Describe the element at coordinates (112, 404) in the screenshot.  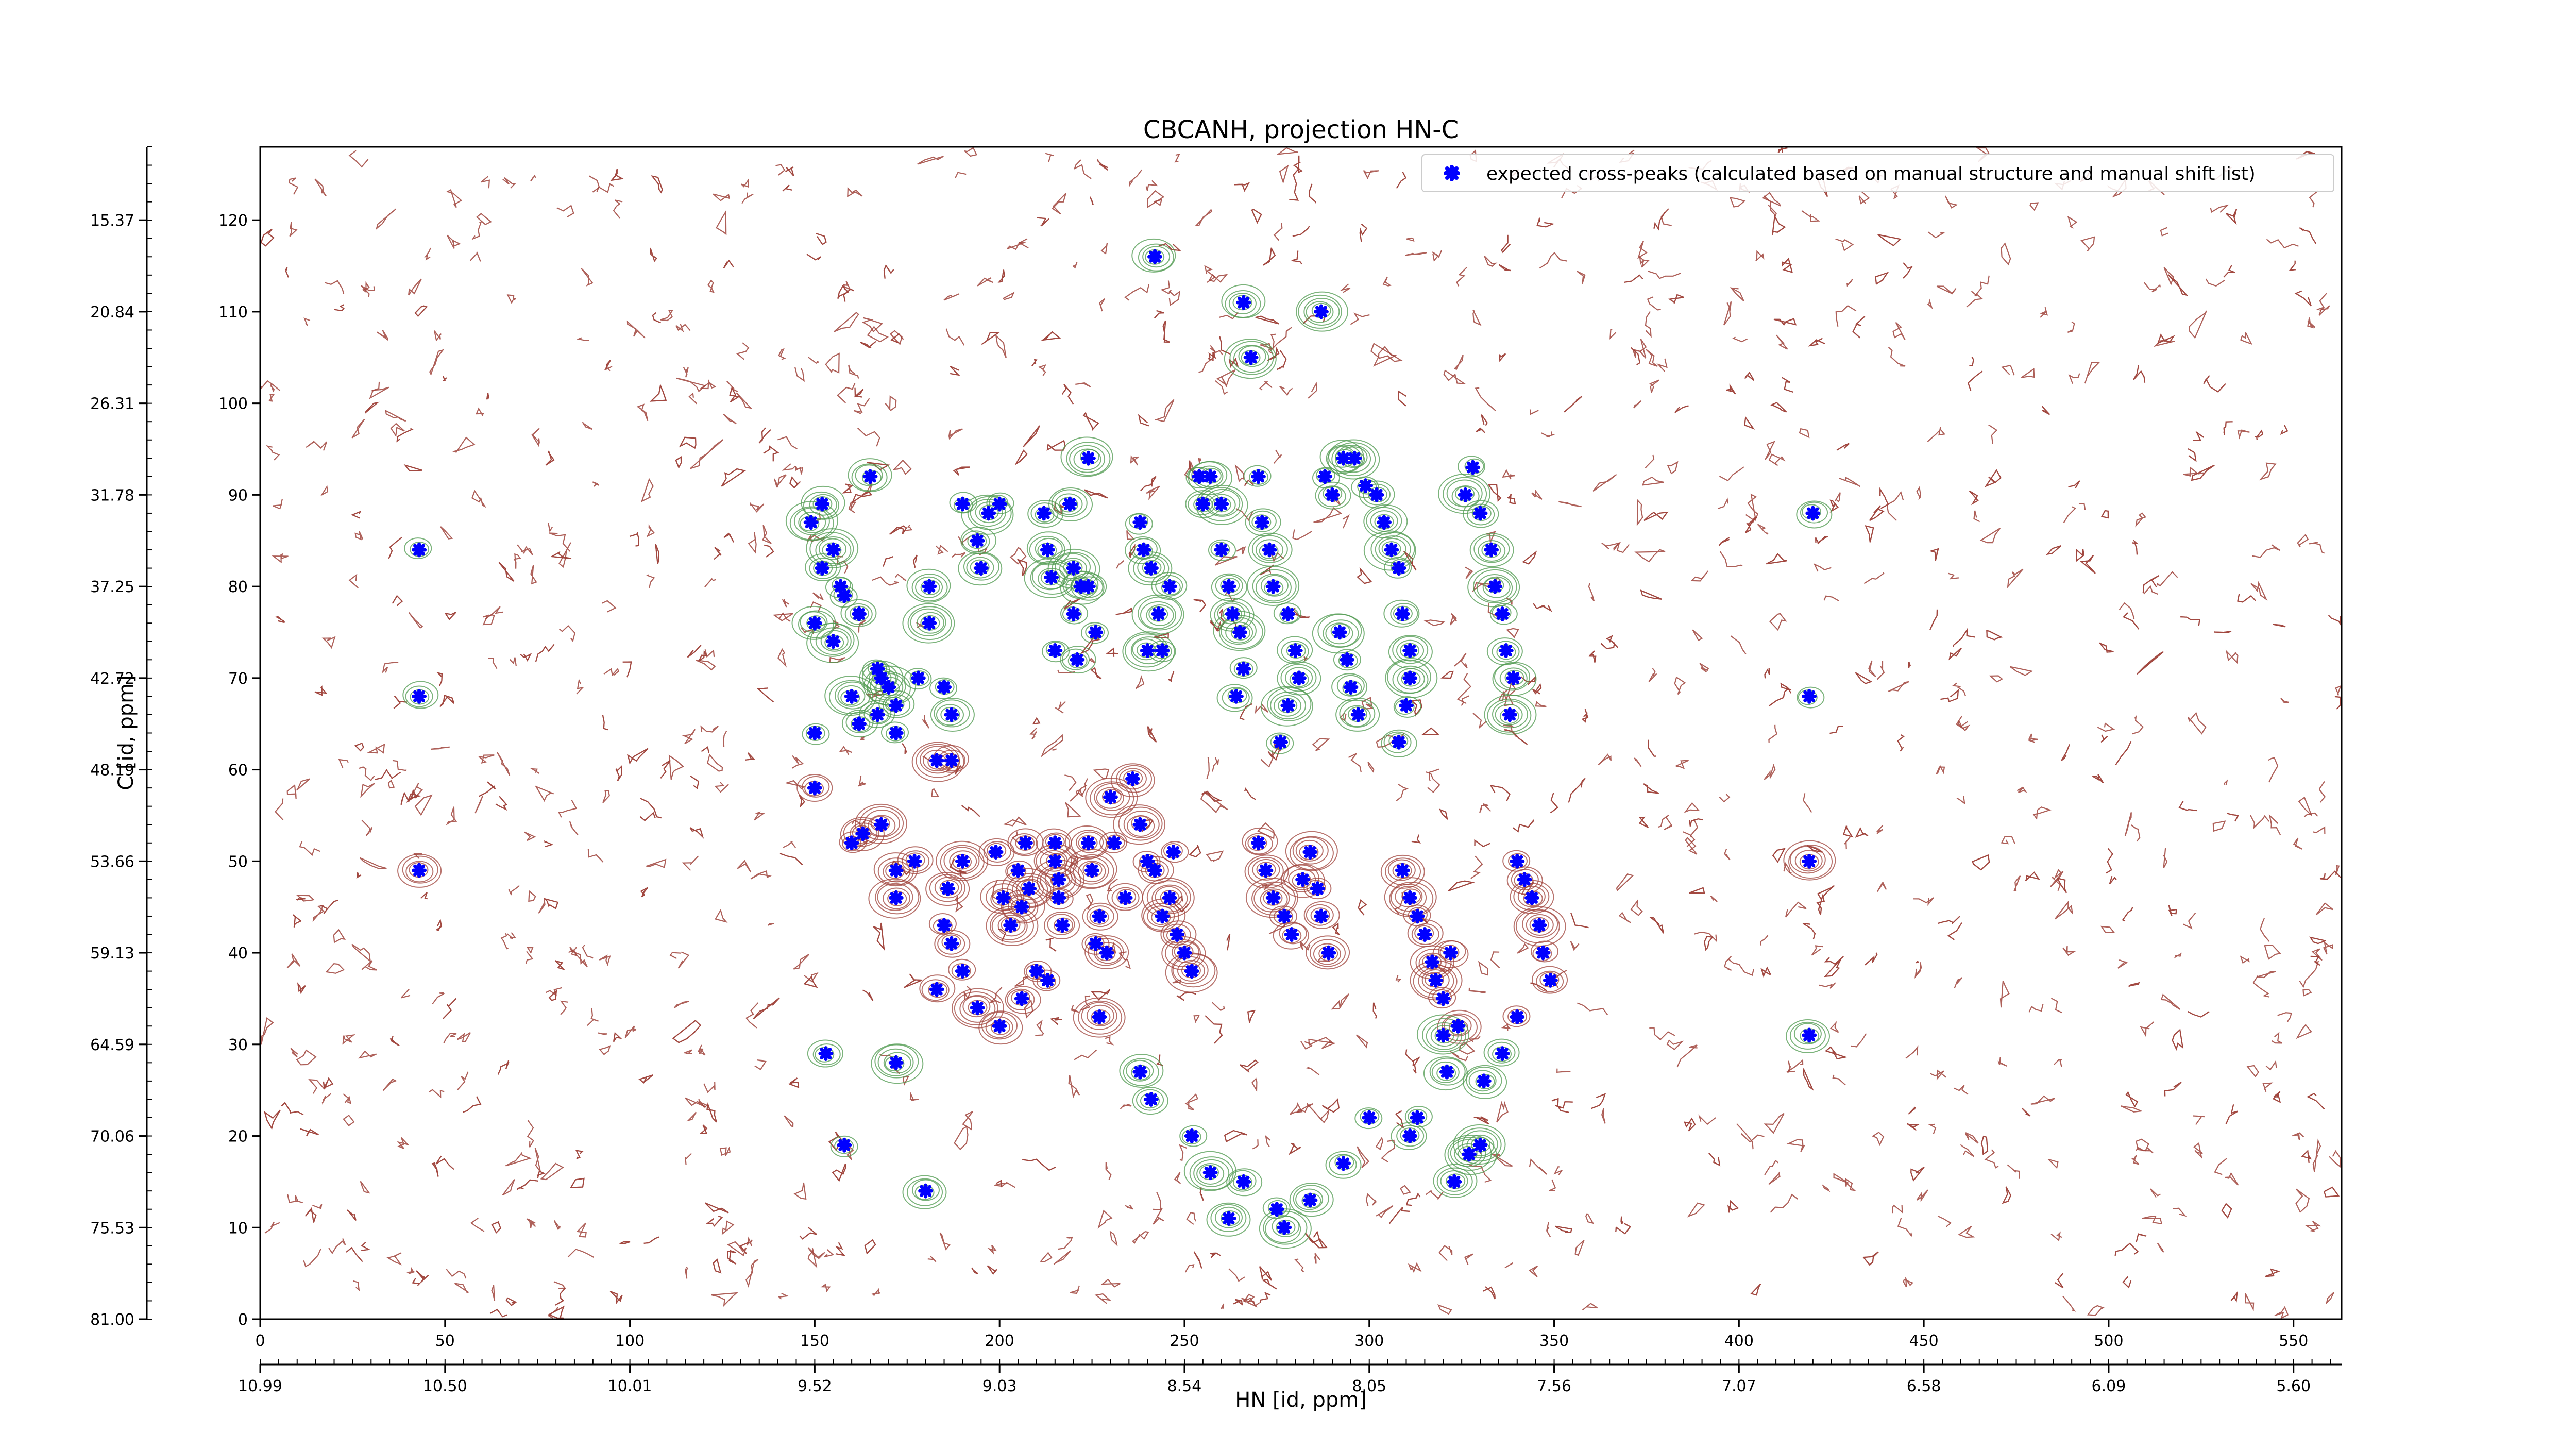
I see `y-ppm-tick-label: 26.31` at that location.